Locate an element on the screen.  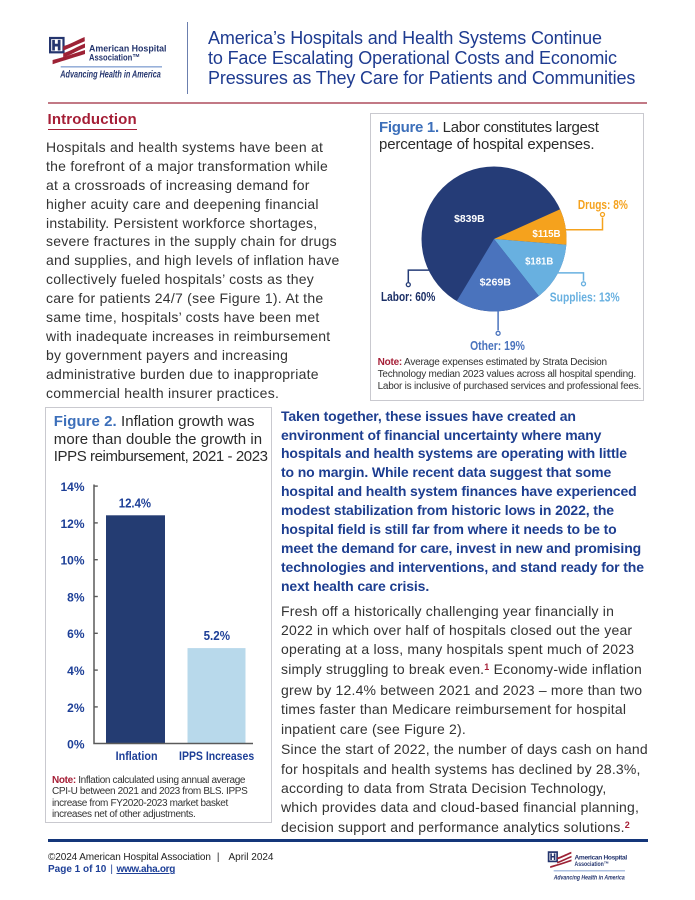
svg-text: $115B is located at coordinates (546, 234).